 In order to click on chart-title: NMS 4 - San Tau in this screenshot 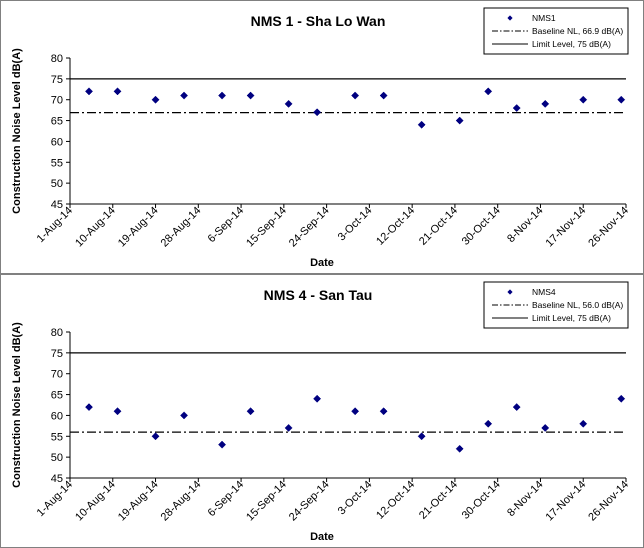, I will do `click(318, 295)`.